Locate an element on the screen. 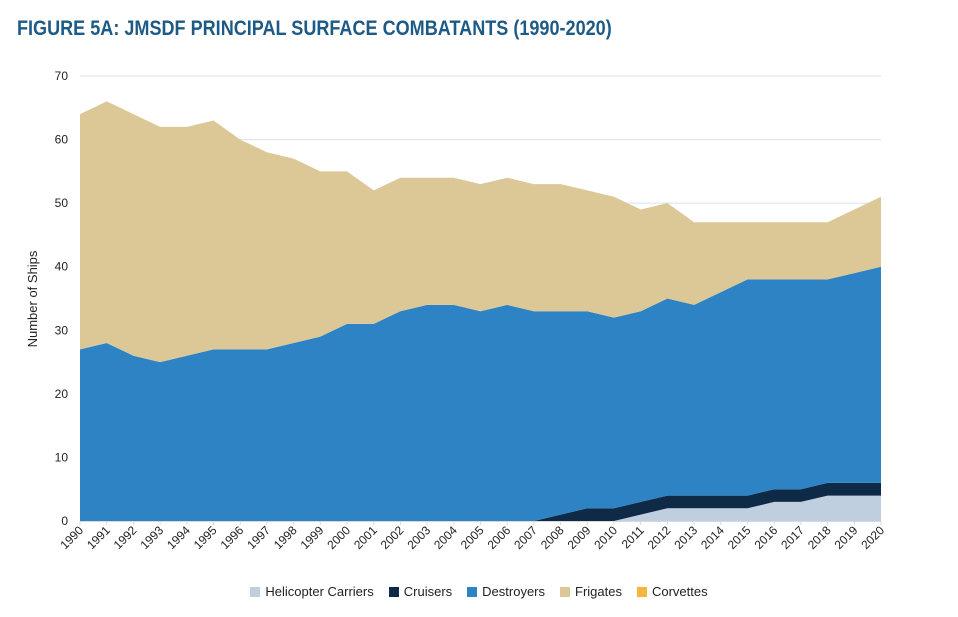  legend-label: Corvettes is located at coordinates (679, 591).